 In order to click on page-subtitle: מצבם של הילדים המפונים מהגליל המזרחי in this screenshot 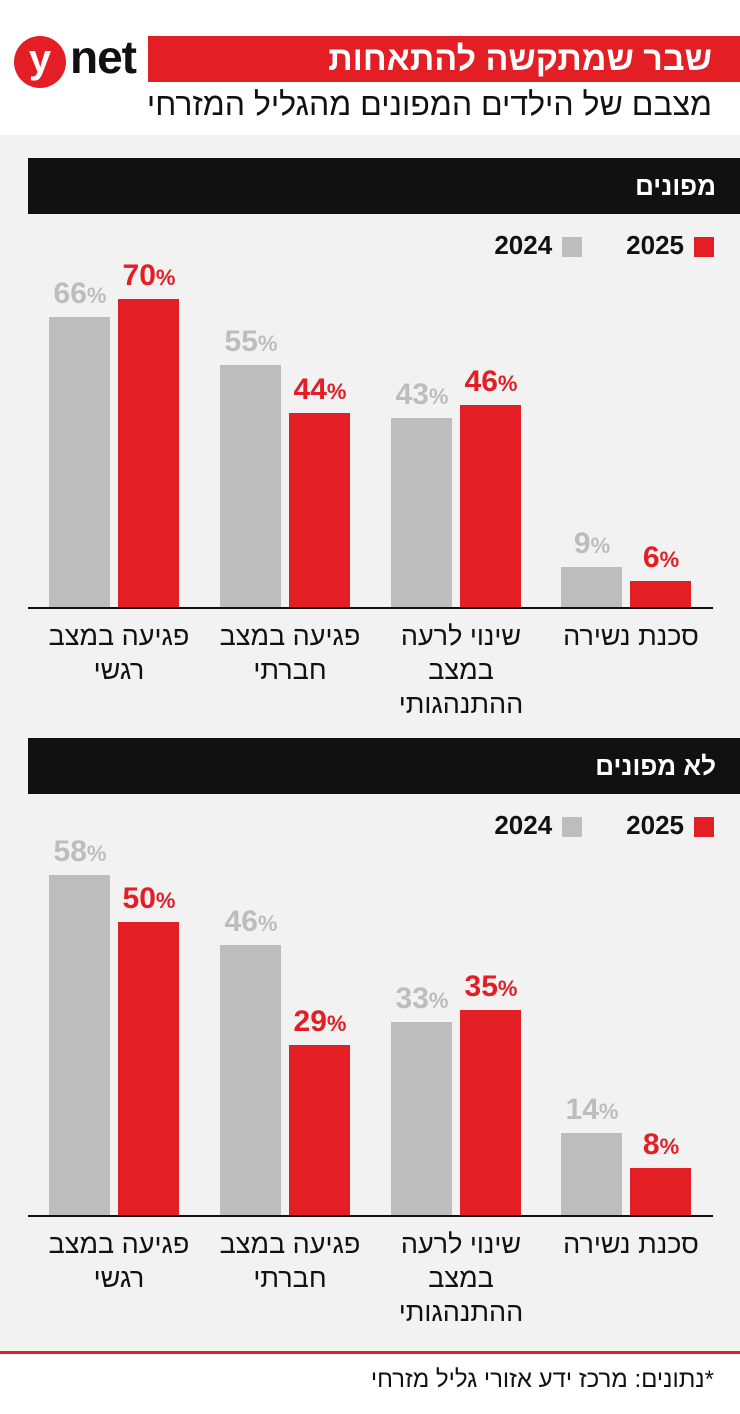, I will do `click(429, 104)`.